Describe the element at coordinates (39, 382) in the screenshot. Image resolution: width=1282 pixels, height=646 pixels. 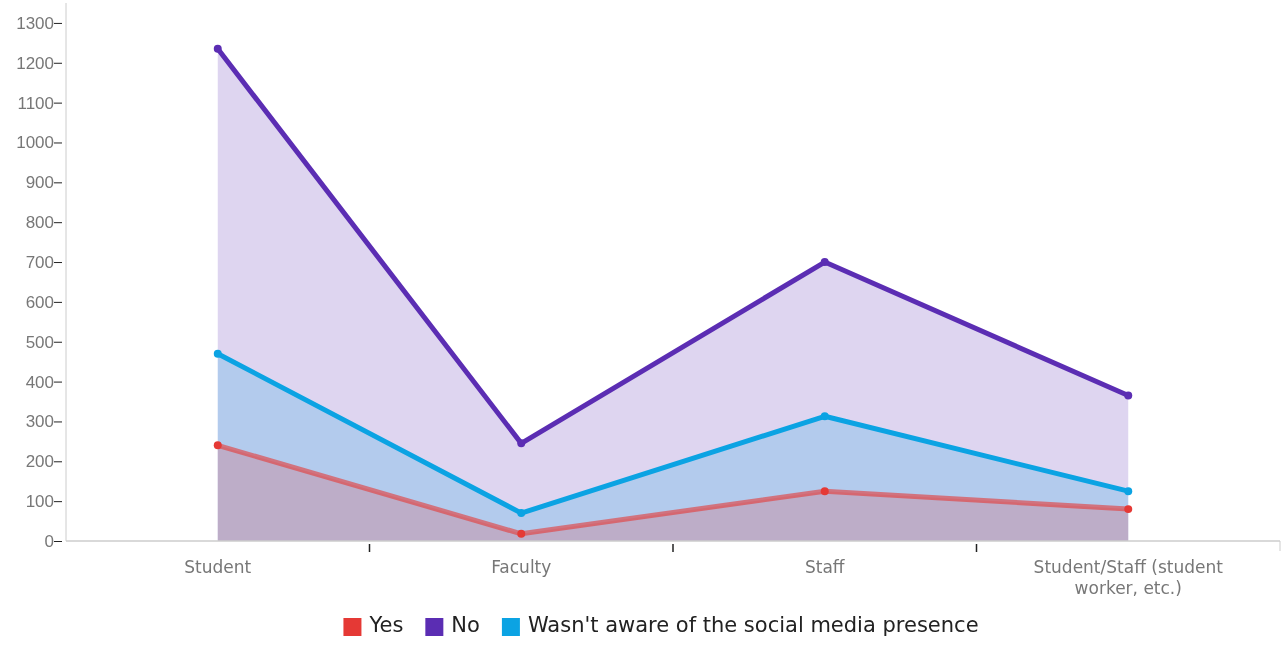
I see `y-tick-label: 400` at that location.